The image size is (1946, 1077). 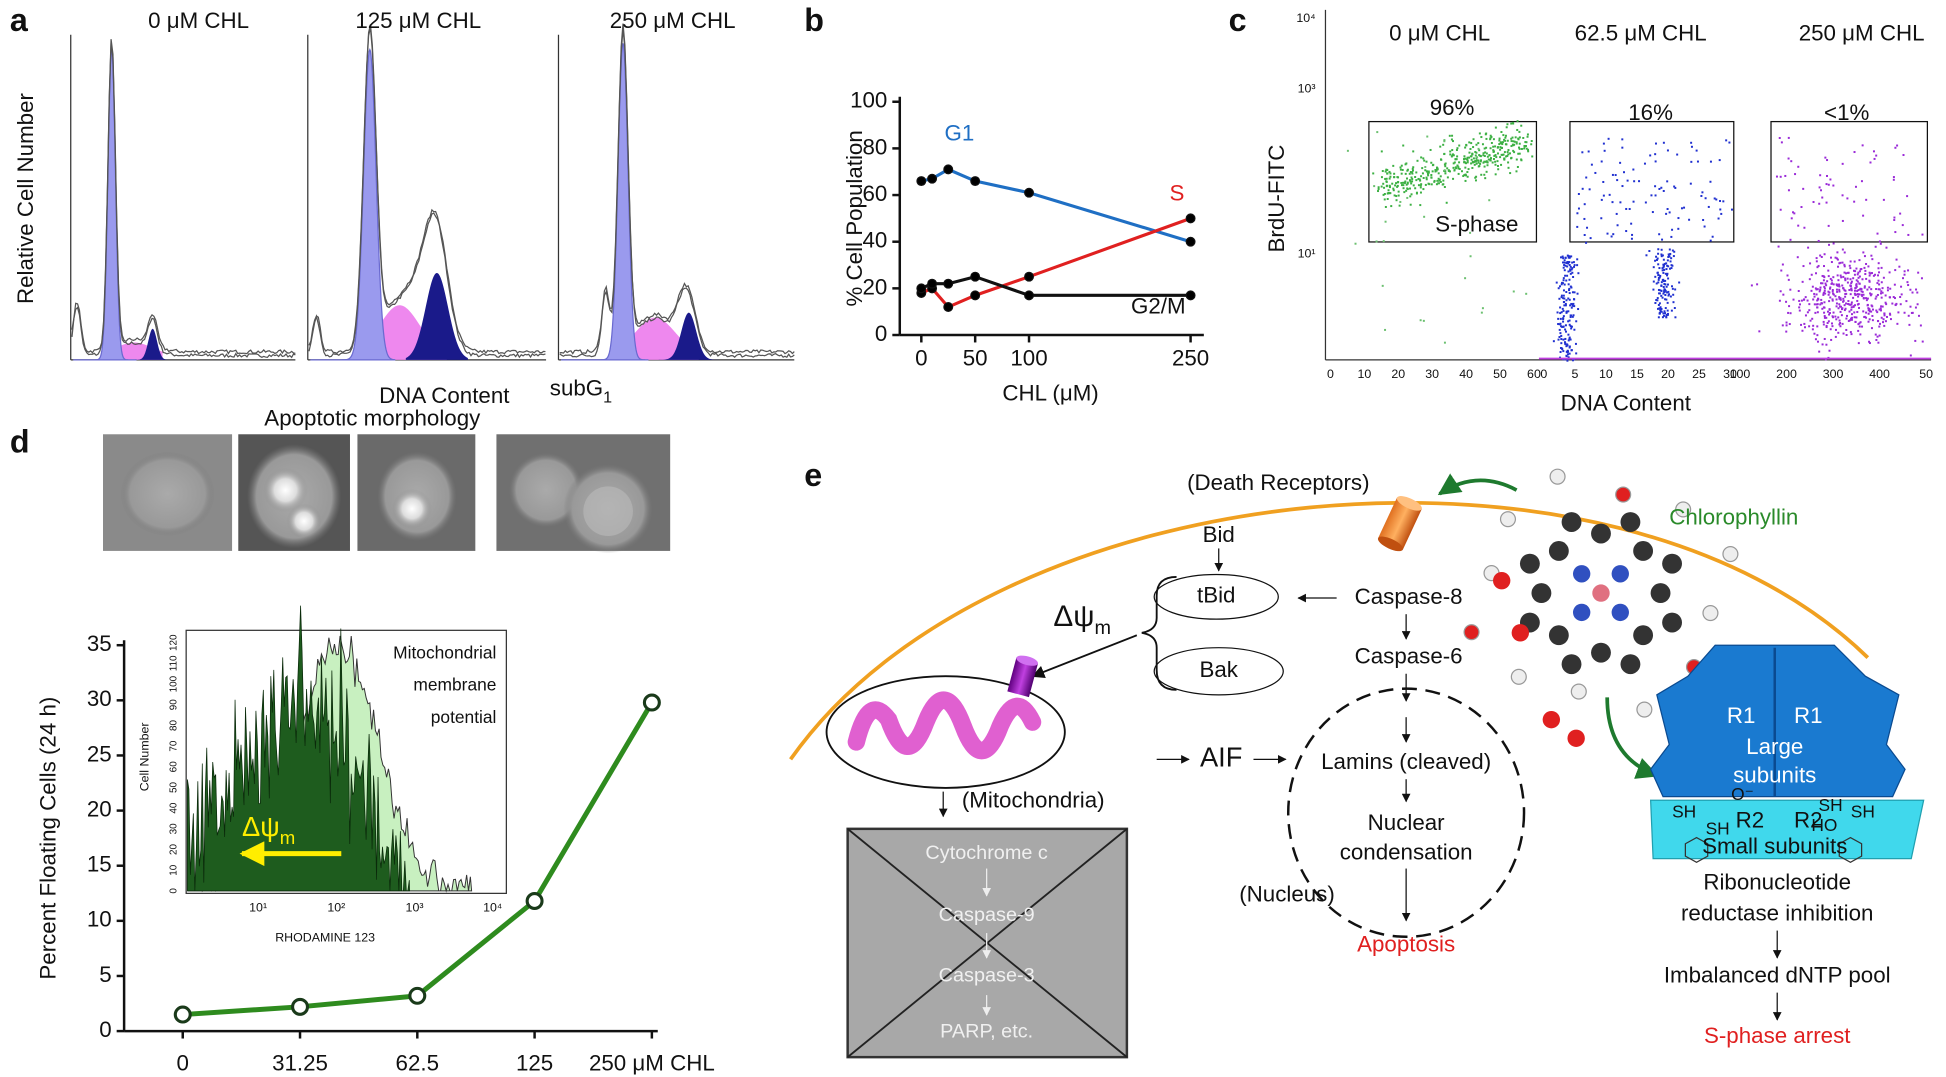 I want to click on receptor-top, so click(x=1409, y=503).